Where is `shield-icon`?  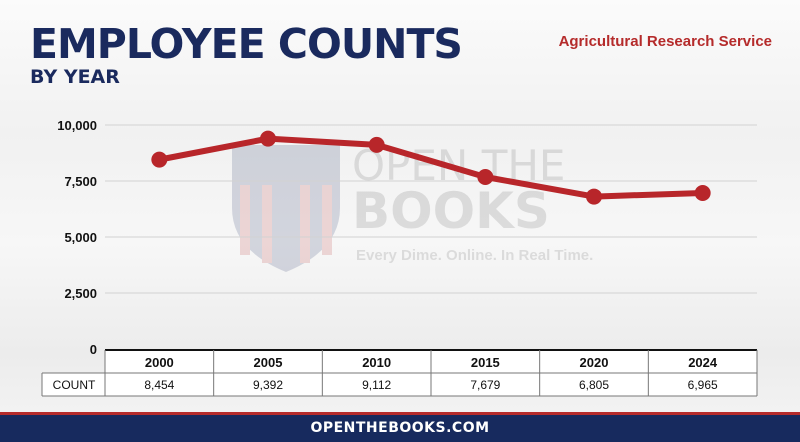
shield-icon is located at coordinates (286, 208).